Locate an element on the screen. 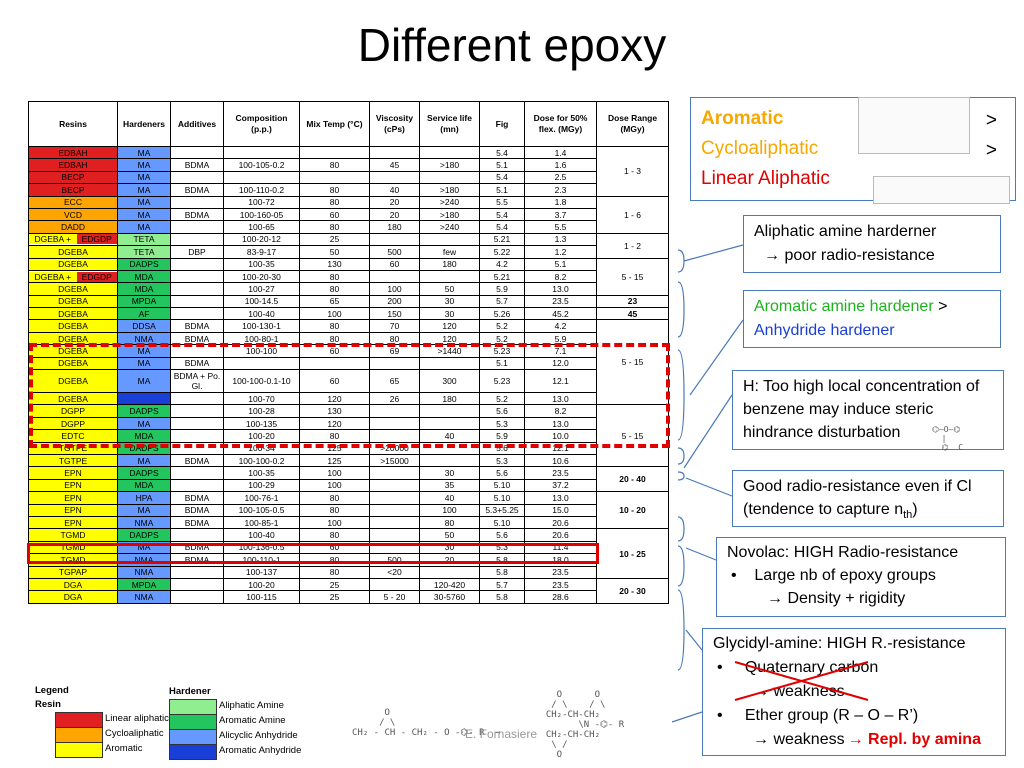 The height and width of the screenshot is (768, 1024). legend-label: Alicyclic Anhydride is located at coordinates (258, 735).